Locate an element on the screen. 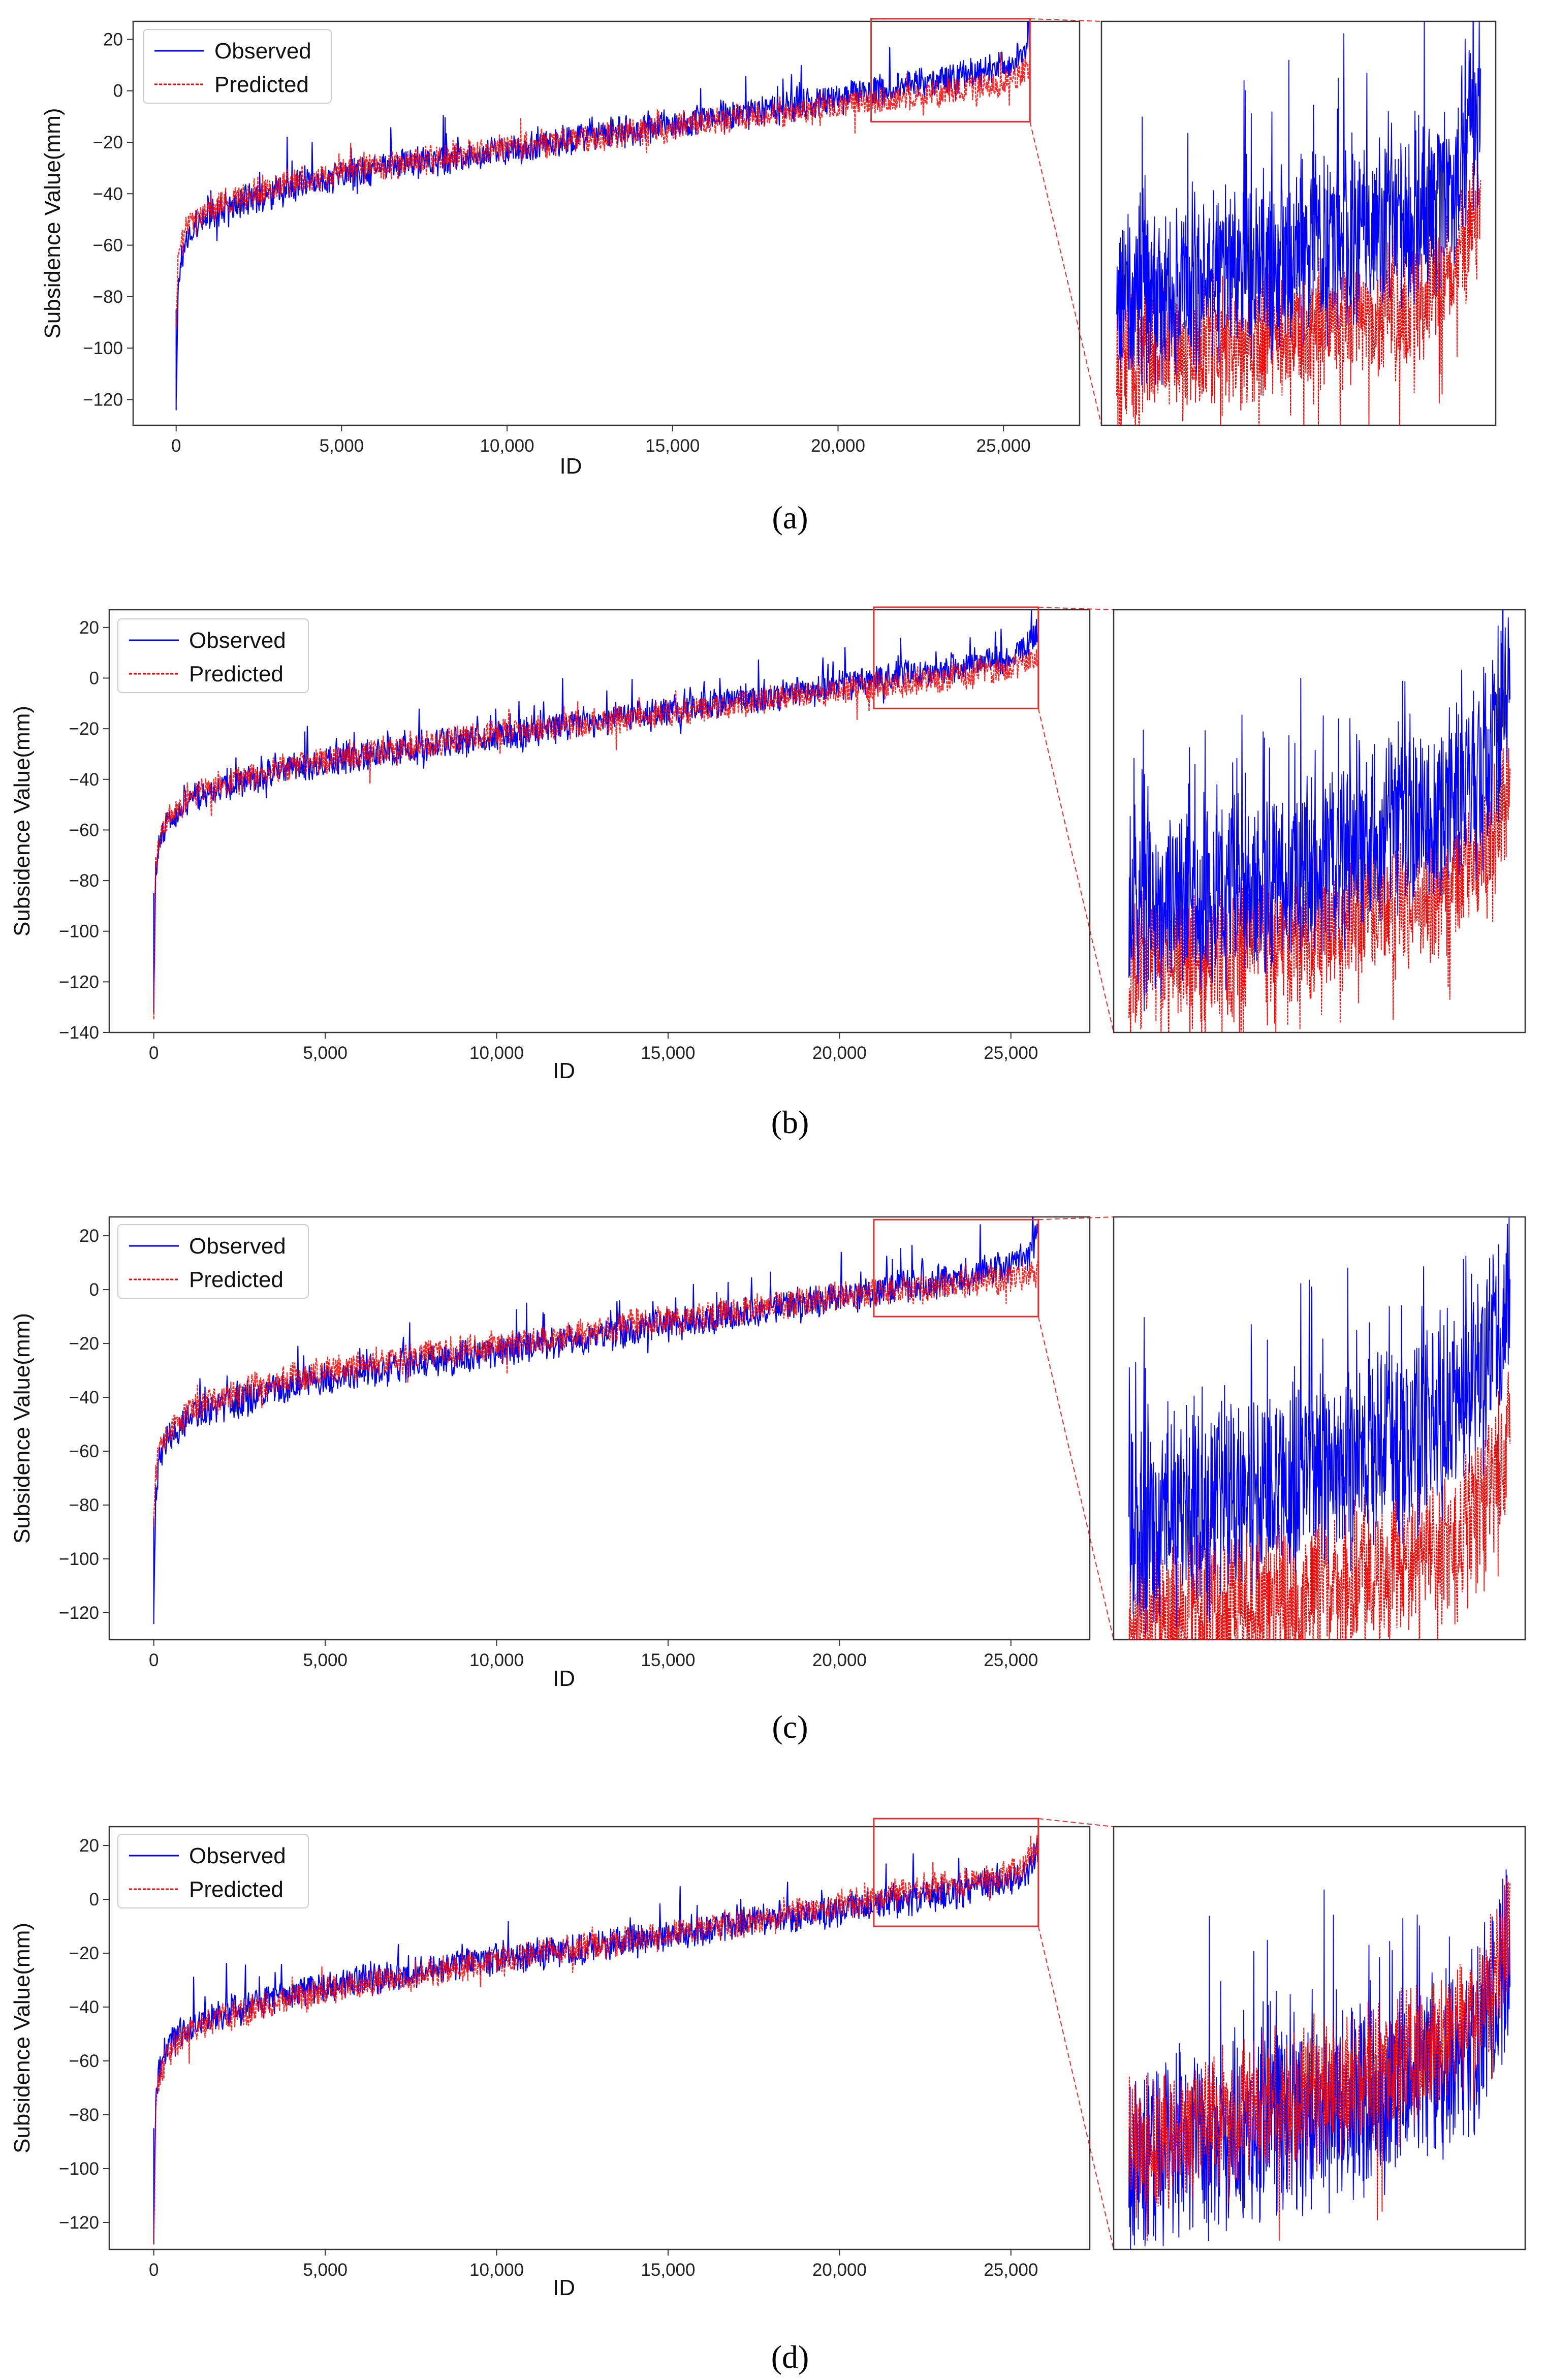 This screenshot has height=2380, width=1546. panel-label-b: (b) is located at coordinates (790, 1122).